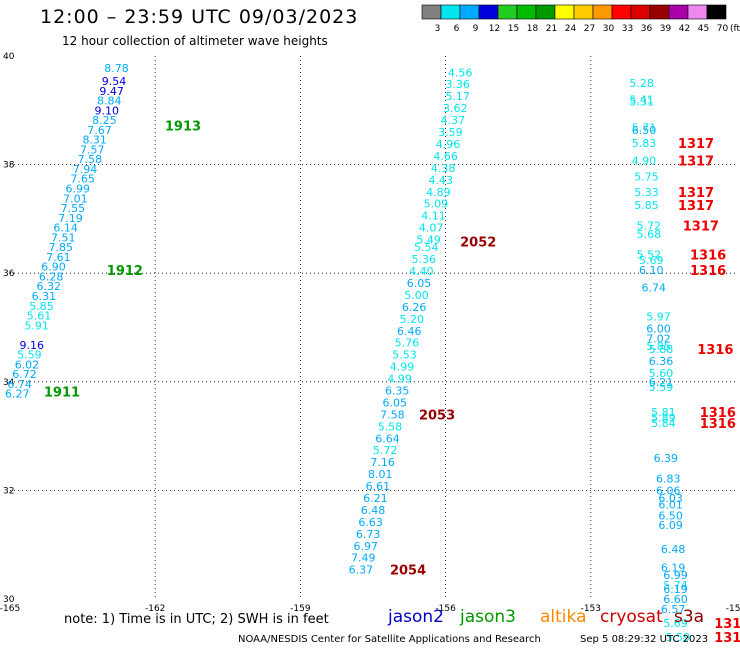 Image resolution: width=740 pixels, height=650 pixels. What do you see at coordinates (62, 393) in the screenshot?
I see `pass-label: 1911` at bounding box center [62, 393].